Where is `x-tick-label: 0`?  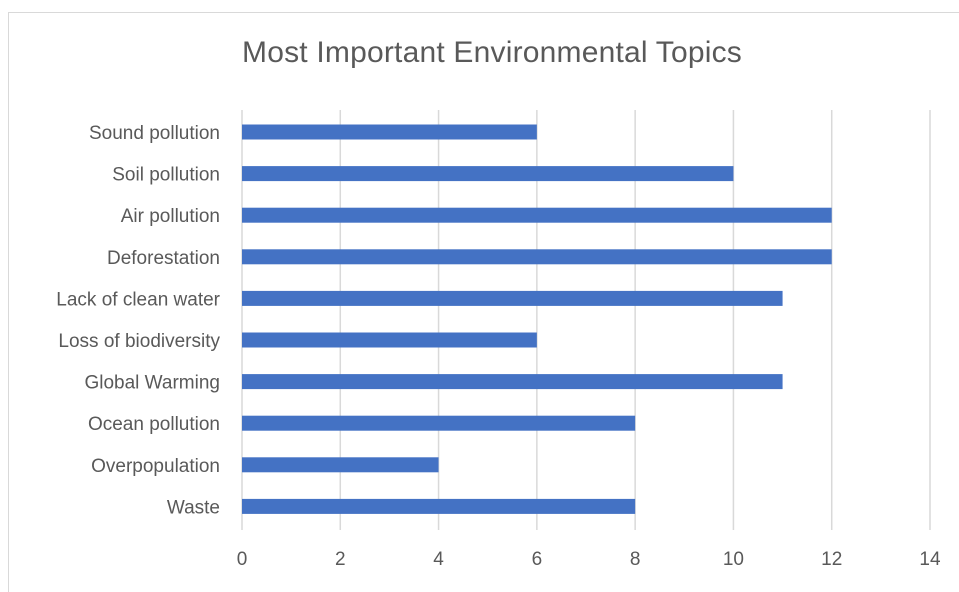
x-tick-label: 0 is located at coordinates (242, 559).